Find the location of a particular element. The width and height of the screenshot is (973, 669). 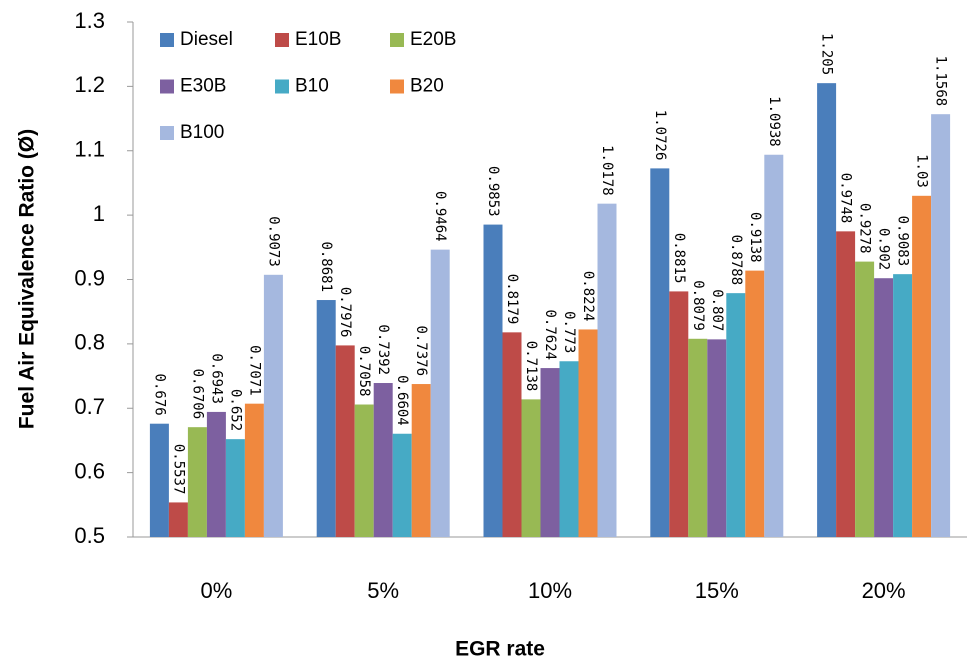

value-label: 0.8179 is located at coordinates (512, 299).